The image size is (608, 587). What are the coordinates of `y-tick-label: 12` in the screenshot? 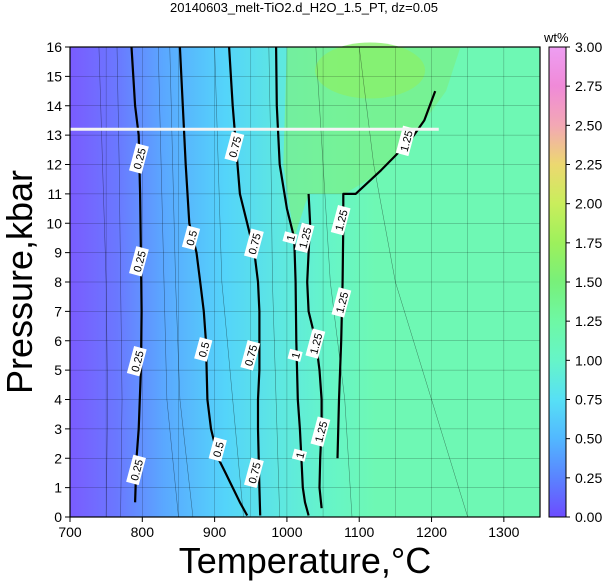 It's located at (54, 165).